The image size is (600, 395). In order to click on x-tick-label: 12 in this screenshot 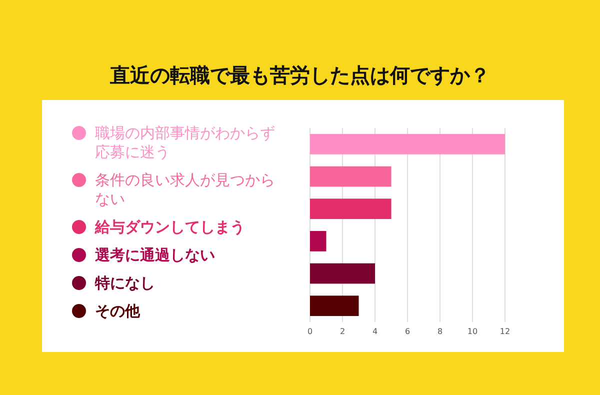, I will do `click(505, 331)`.